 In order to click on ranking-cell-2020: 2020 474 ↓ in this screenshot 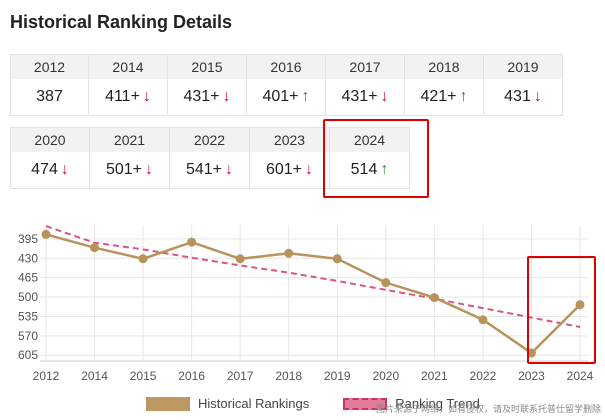, I will do `click(50, 158)`.